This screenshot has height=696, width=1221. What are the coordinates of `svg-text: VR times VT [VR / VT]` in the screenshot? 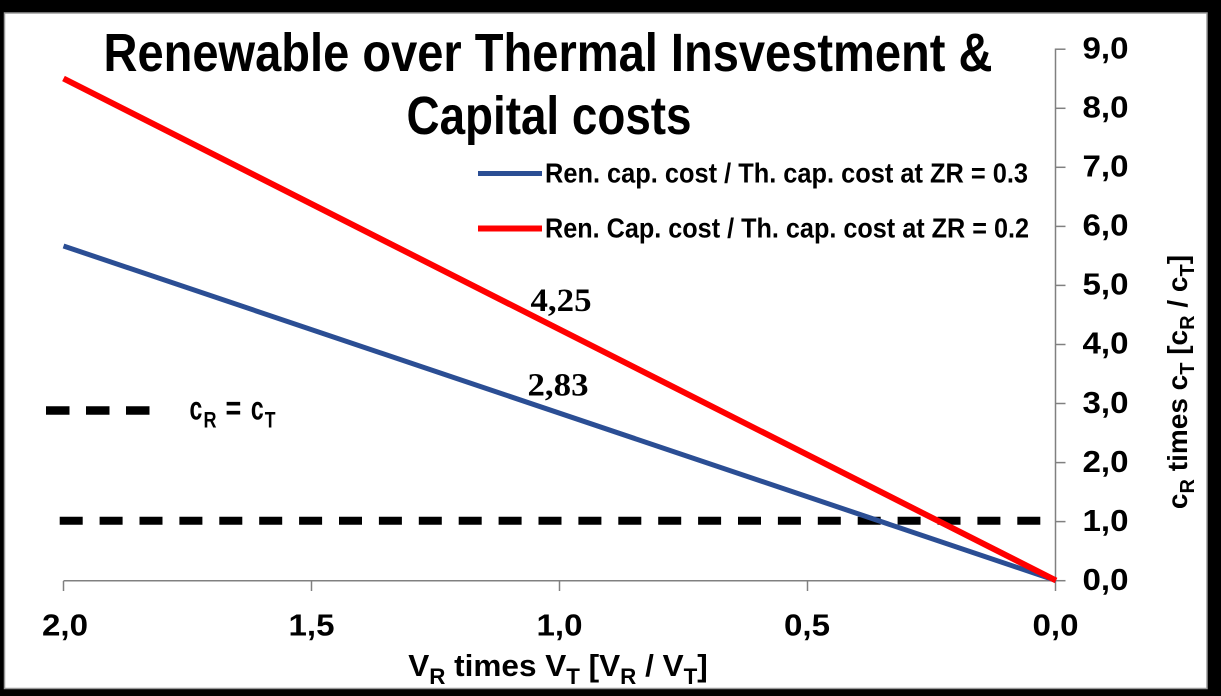 It's located at (558, 668).